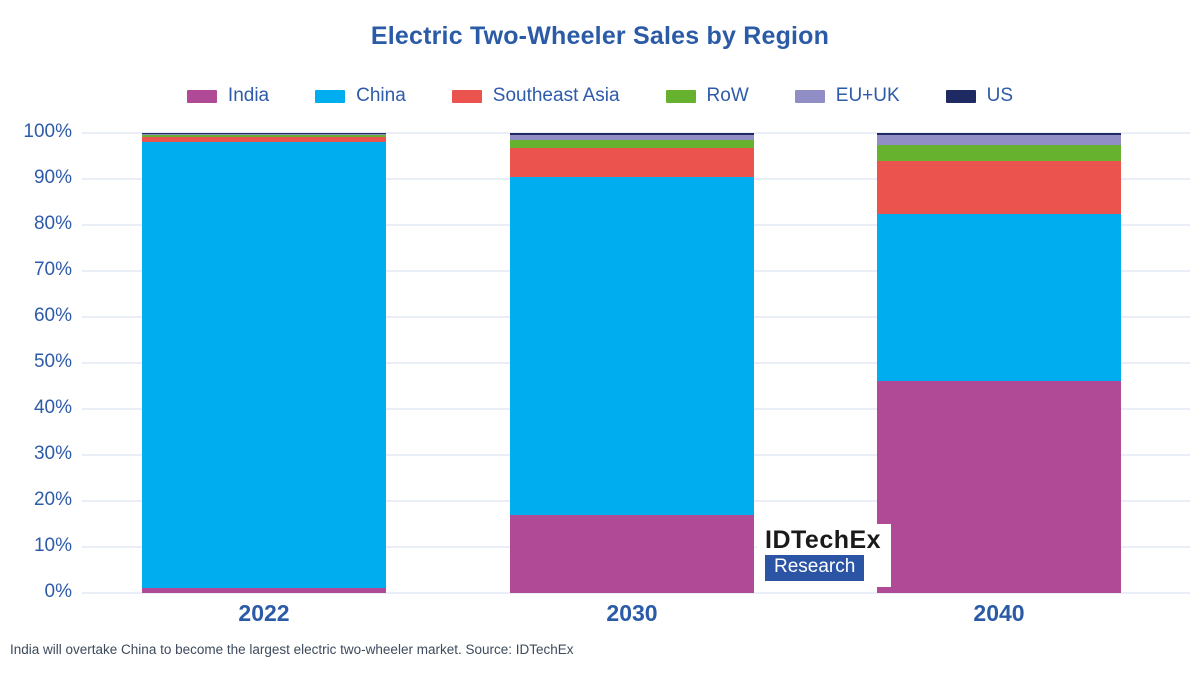  Describe the element at coordinates (1000, 95) in the screenshot. I see `legend-label: US` at that location.